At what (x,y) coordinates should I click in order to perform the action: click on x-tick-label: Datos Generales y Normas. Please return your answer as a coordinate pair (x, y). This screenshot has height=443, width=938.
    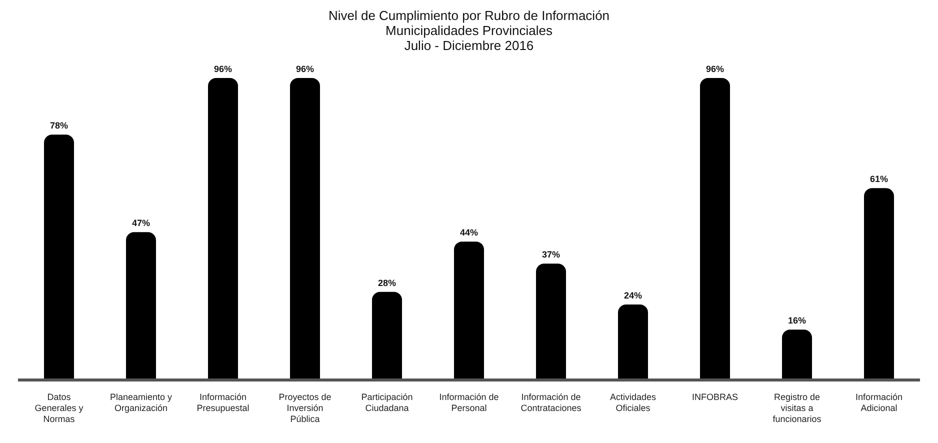
    Looking at the image, I should click on (59, 408).